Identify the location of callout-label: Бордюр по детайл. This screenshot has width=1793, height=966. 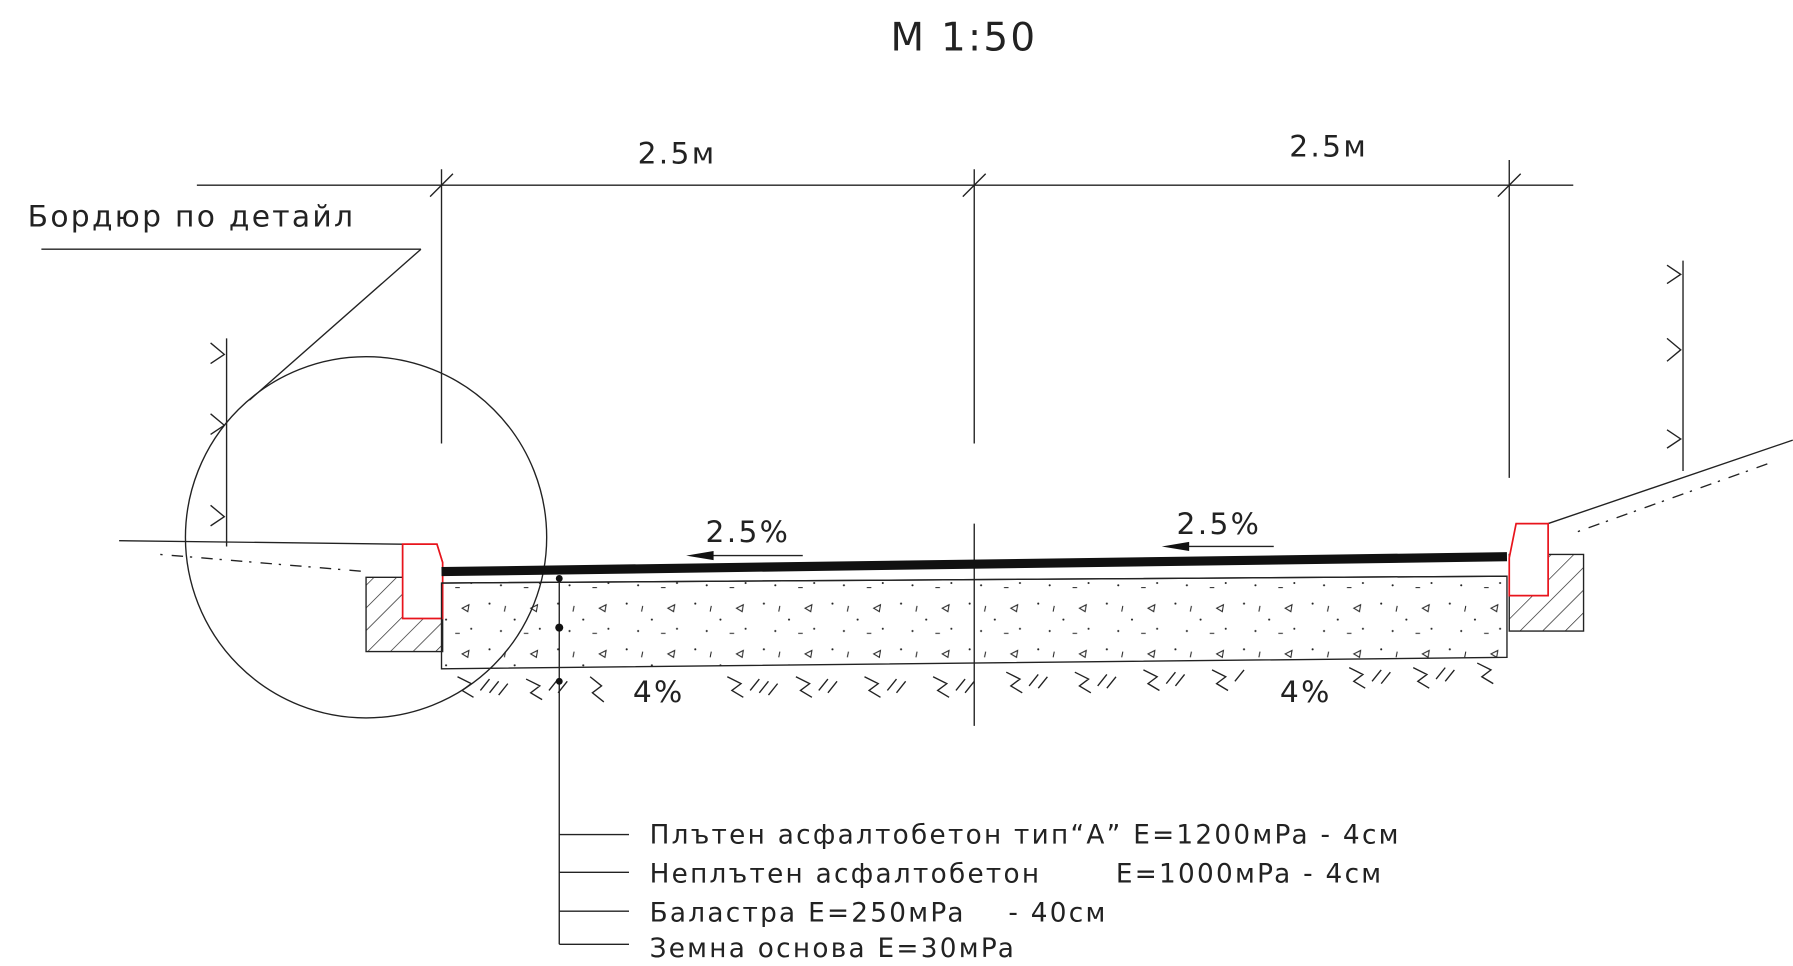
(192, 216).